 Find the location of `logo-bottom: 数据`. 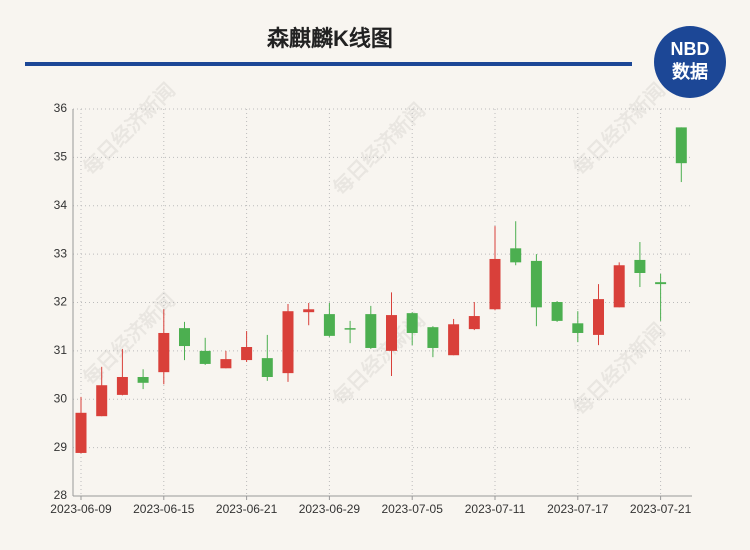

logo-bottom: 数据 is located at coordinates (690, 71).